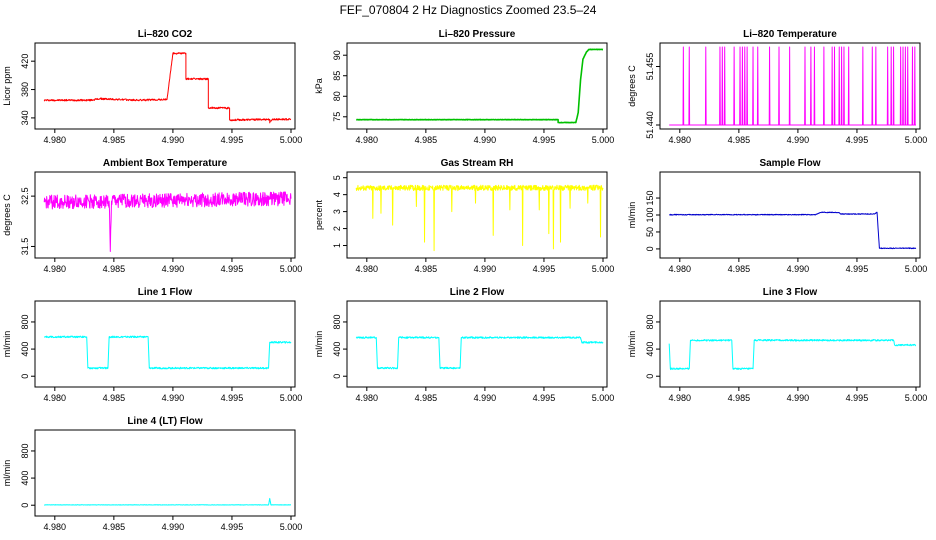 The image size is (936, 540). I want to click on y-tick-label: 50, so click(650, 232).